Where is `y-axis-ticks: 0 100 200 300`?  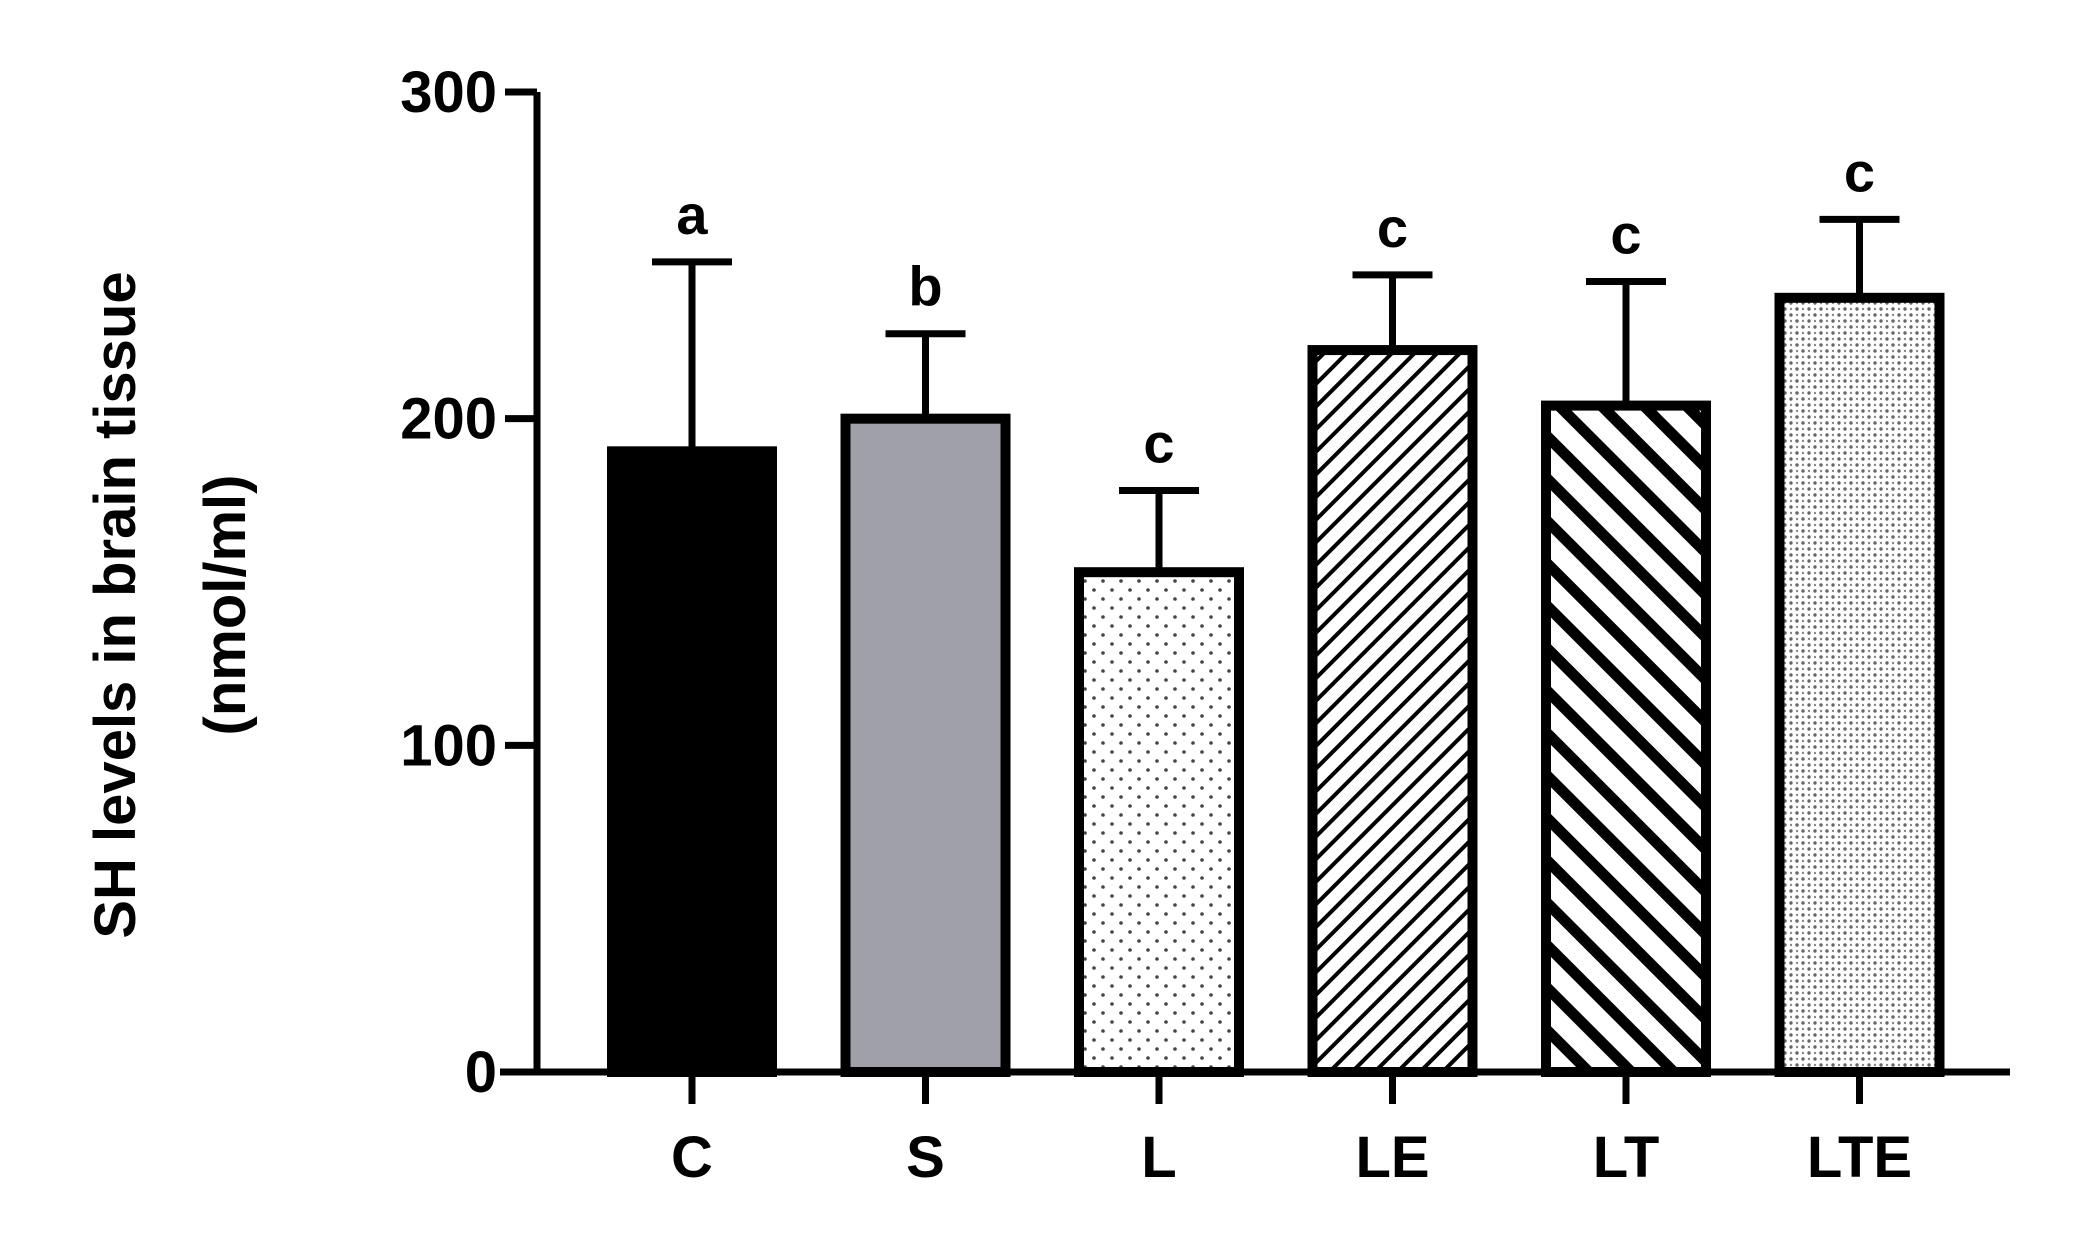 y-axis-ticks: 0 100 200 300 is located at coordinates (468, 582).